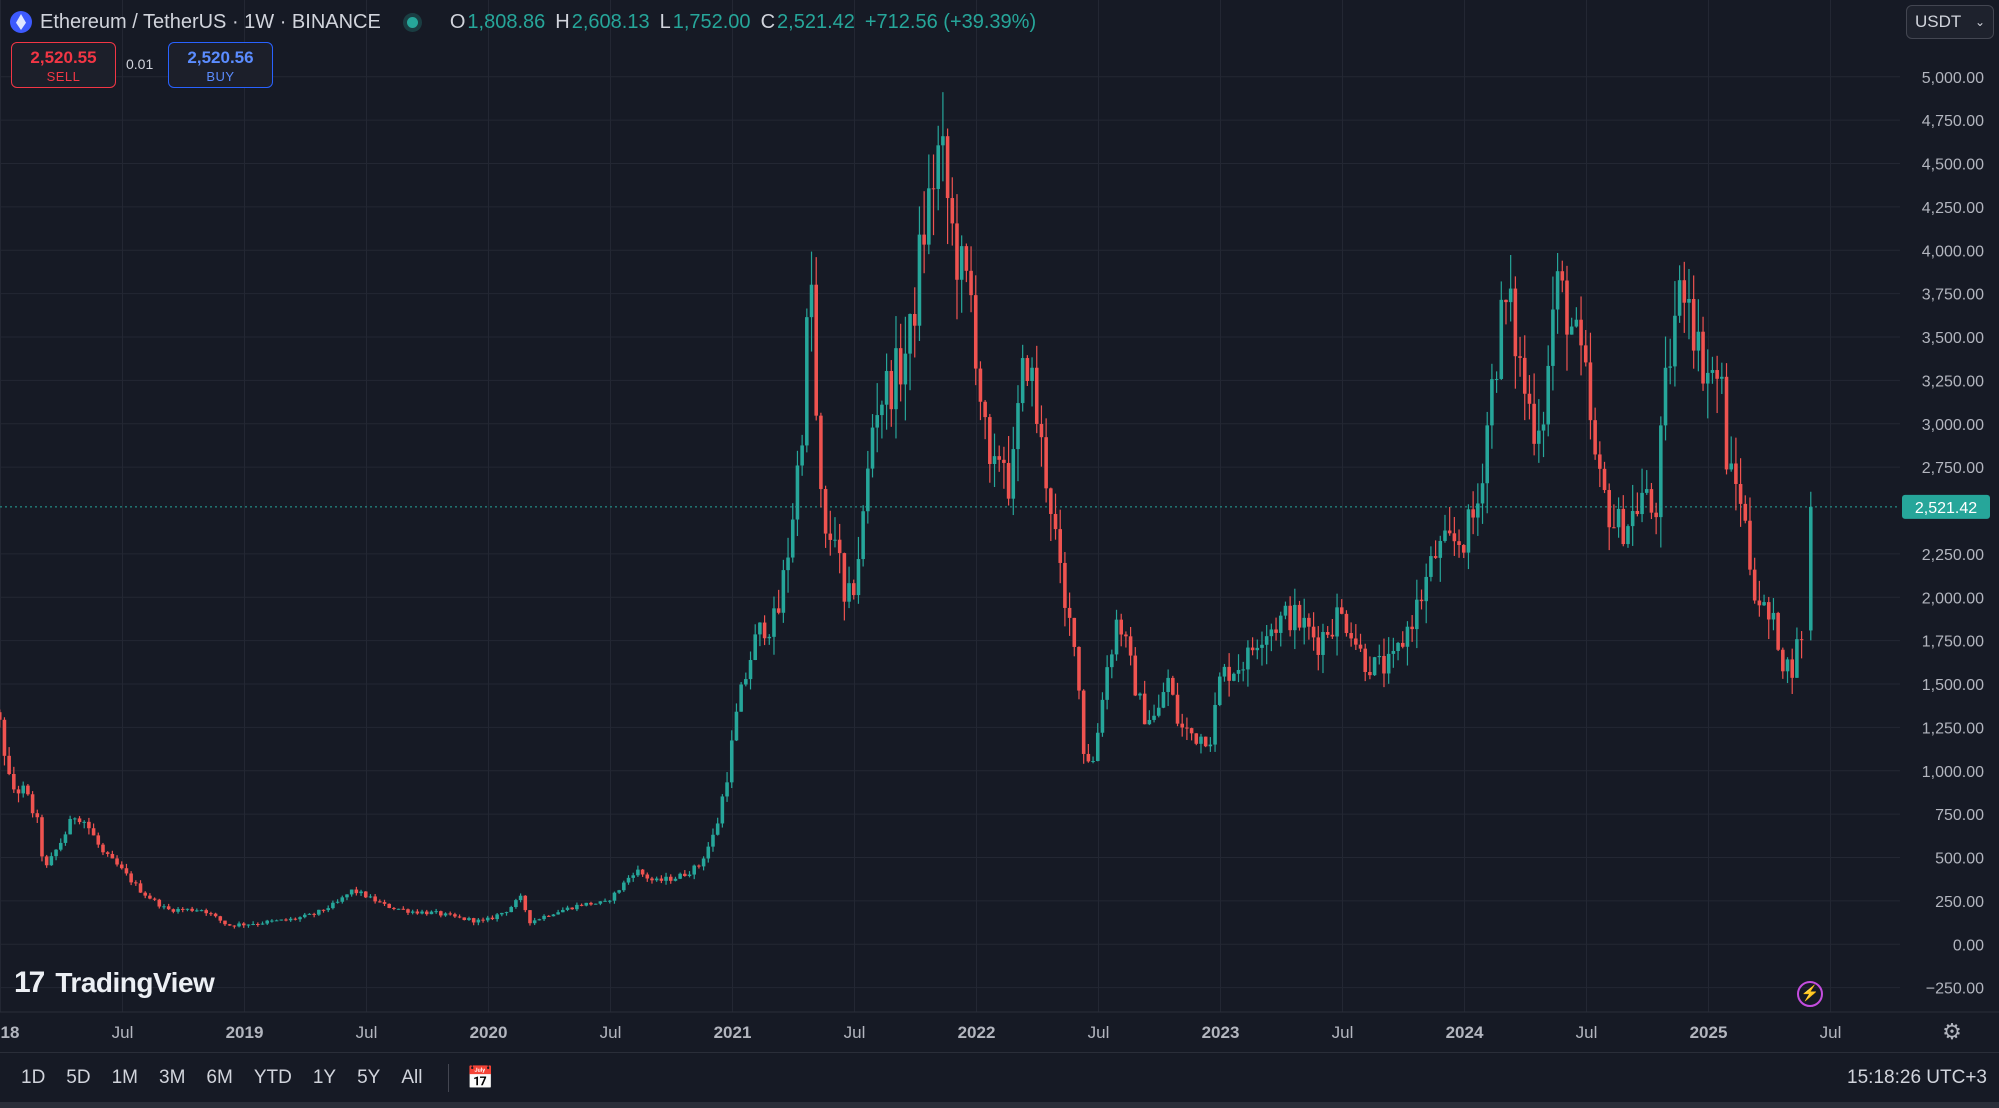 Image resolution: width=1999 pixels, height=1108 pixels. What do you see at coordinates (449, 1078) in the screenshot?
I see `toolbar-divider` at bounding box center [449, 1078].